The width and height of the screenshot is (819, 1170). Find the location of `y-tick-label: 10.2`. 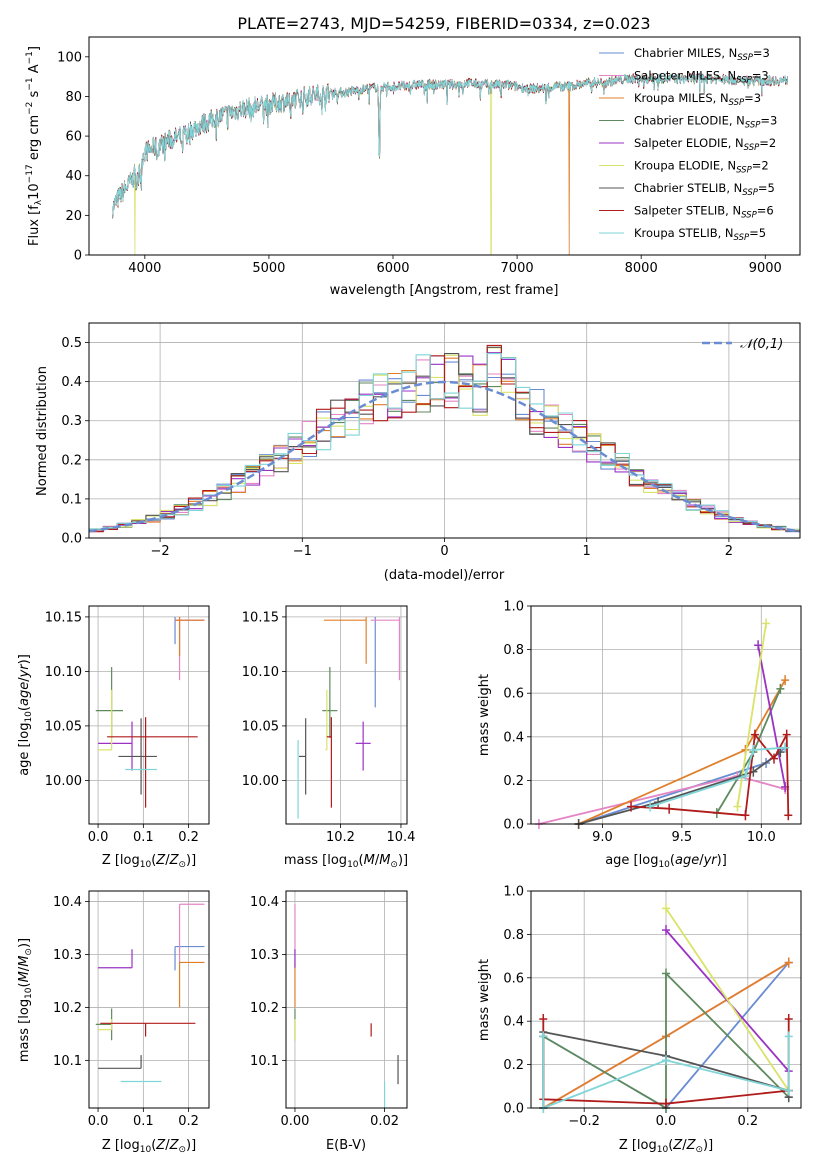

y-tick-label: 10.2 is located at coordinates (67, 1008).